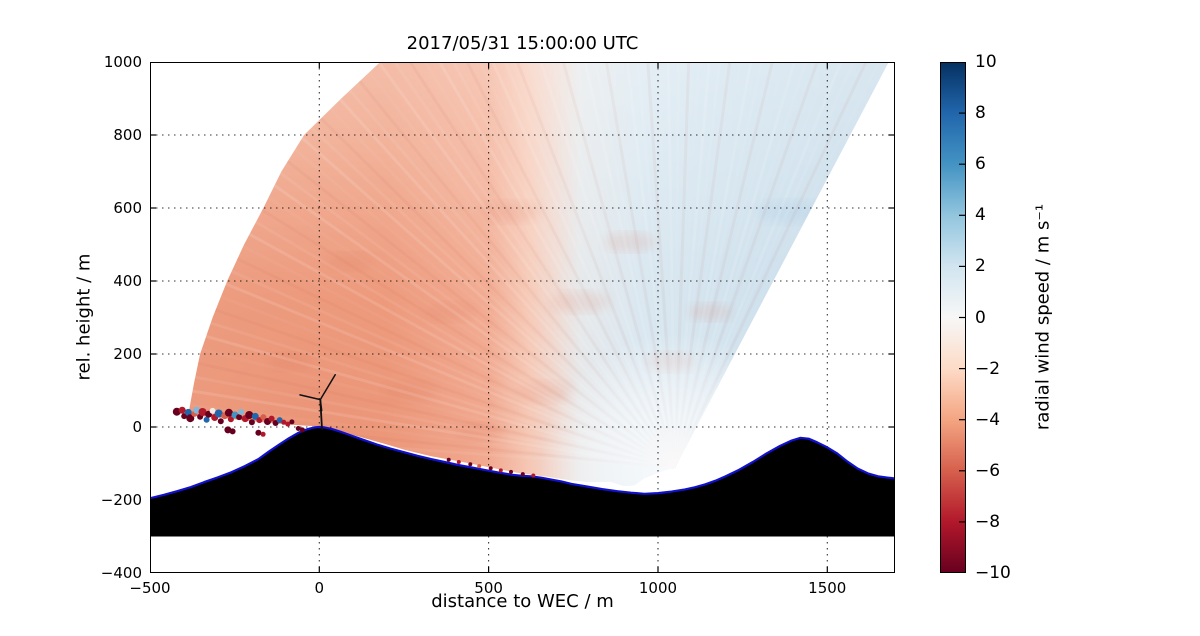 Image resolution: width=1200 pixels, height=636 pixels. What do you see at coordinates (658, 588) in the screenshot?
I see `x-tick-label: 1000` at bounding box center [658, 588].